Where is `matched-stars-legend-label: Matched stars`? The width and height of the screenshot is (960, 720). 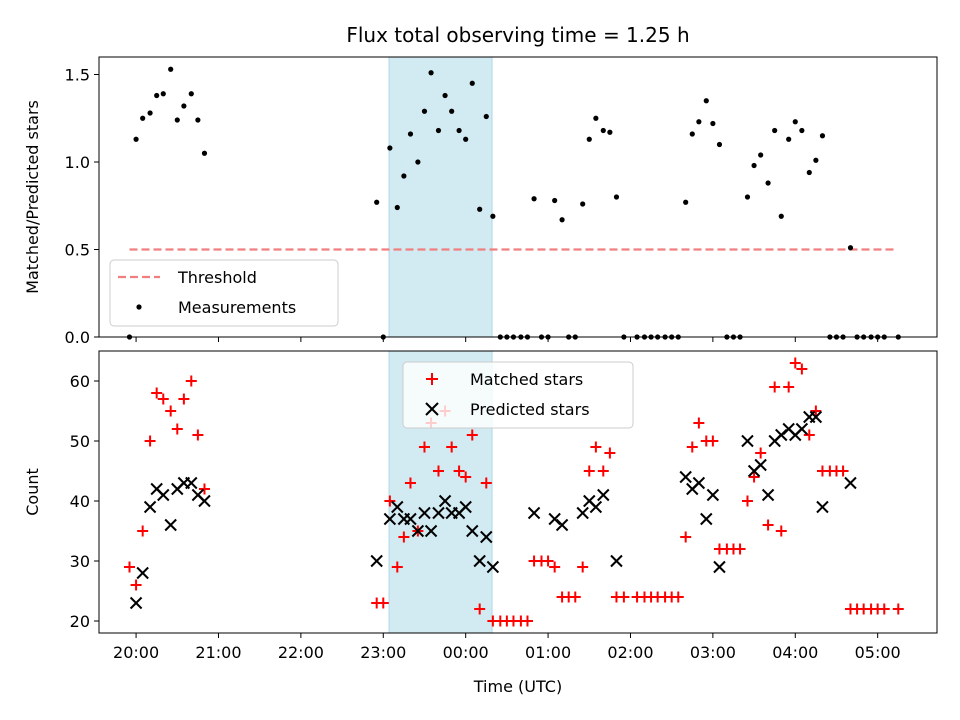 matched-stars-legend-label: Matched stars is located at coordinates (526, 379).